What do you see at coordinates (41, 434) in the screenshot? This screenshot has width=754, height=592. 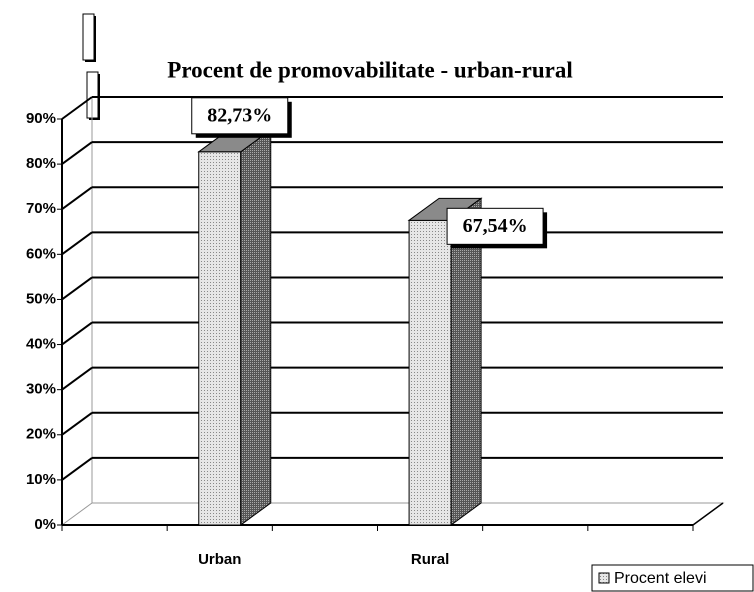 I see `y-tick-label: 20%` at bounding box center [41, 434].